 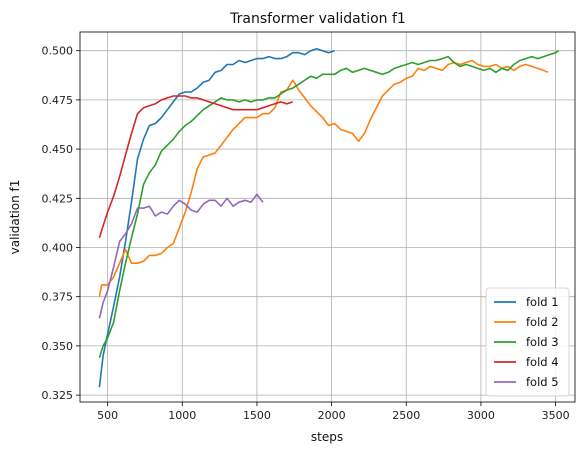 I want to click on legend-label: fold 5, so click(x=542, y=382).